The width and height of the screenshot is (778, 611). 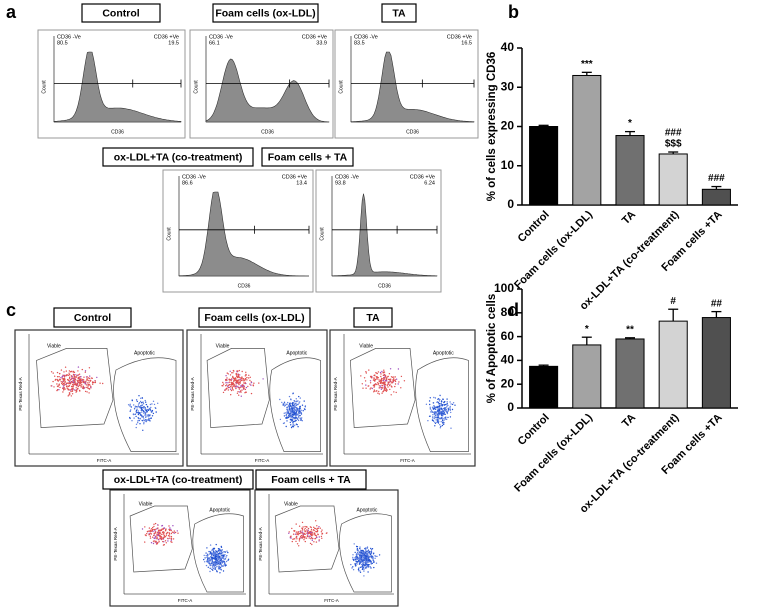 I want to click on histogram-shape, so click(x=267, y=90).